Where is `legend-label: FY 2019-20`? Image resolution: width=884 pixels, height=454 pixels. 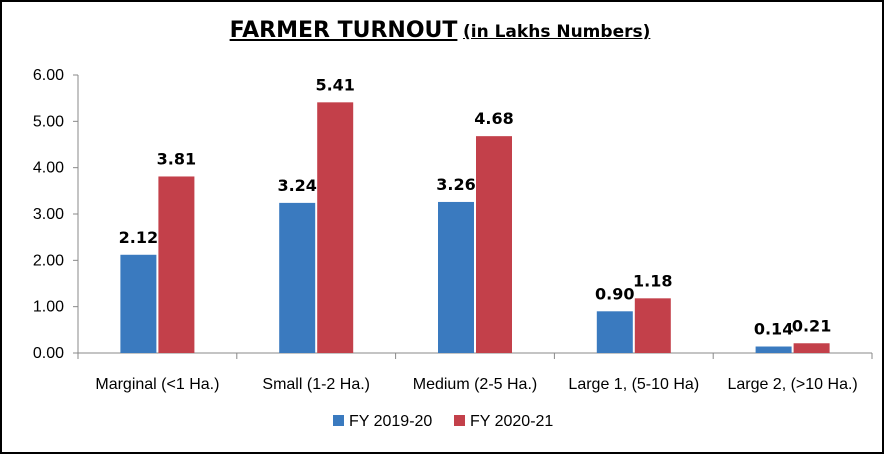 legend-label: FY 2019-20 is located at coordinates (390, 421).